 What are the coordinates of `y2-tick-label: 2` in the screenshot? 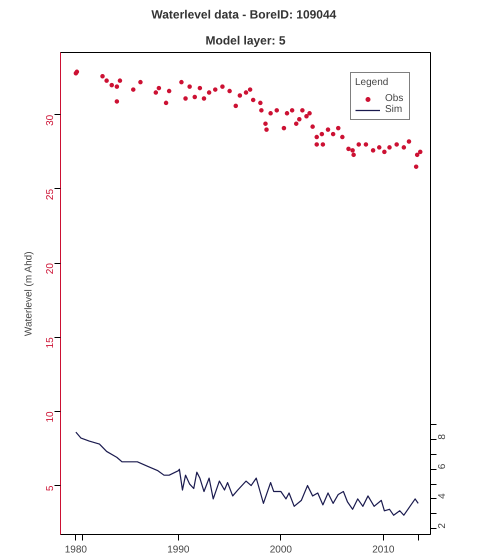 It's located at (442, 525).